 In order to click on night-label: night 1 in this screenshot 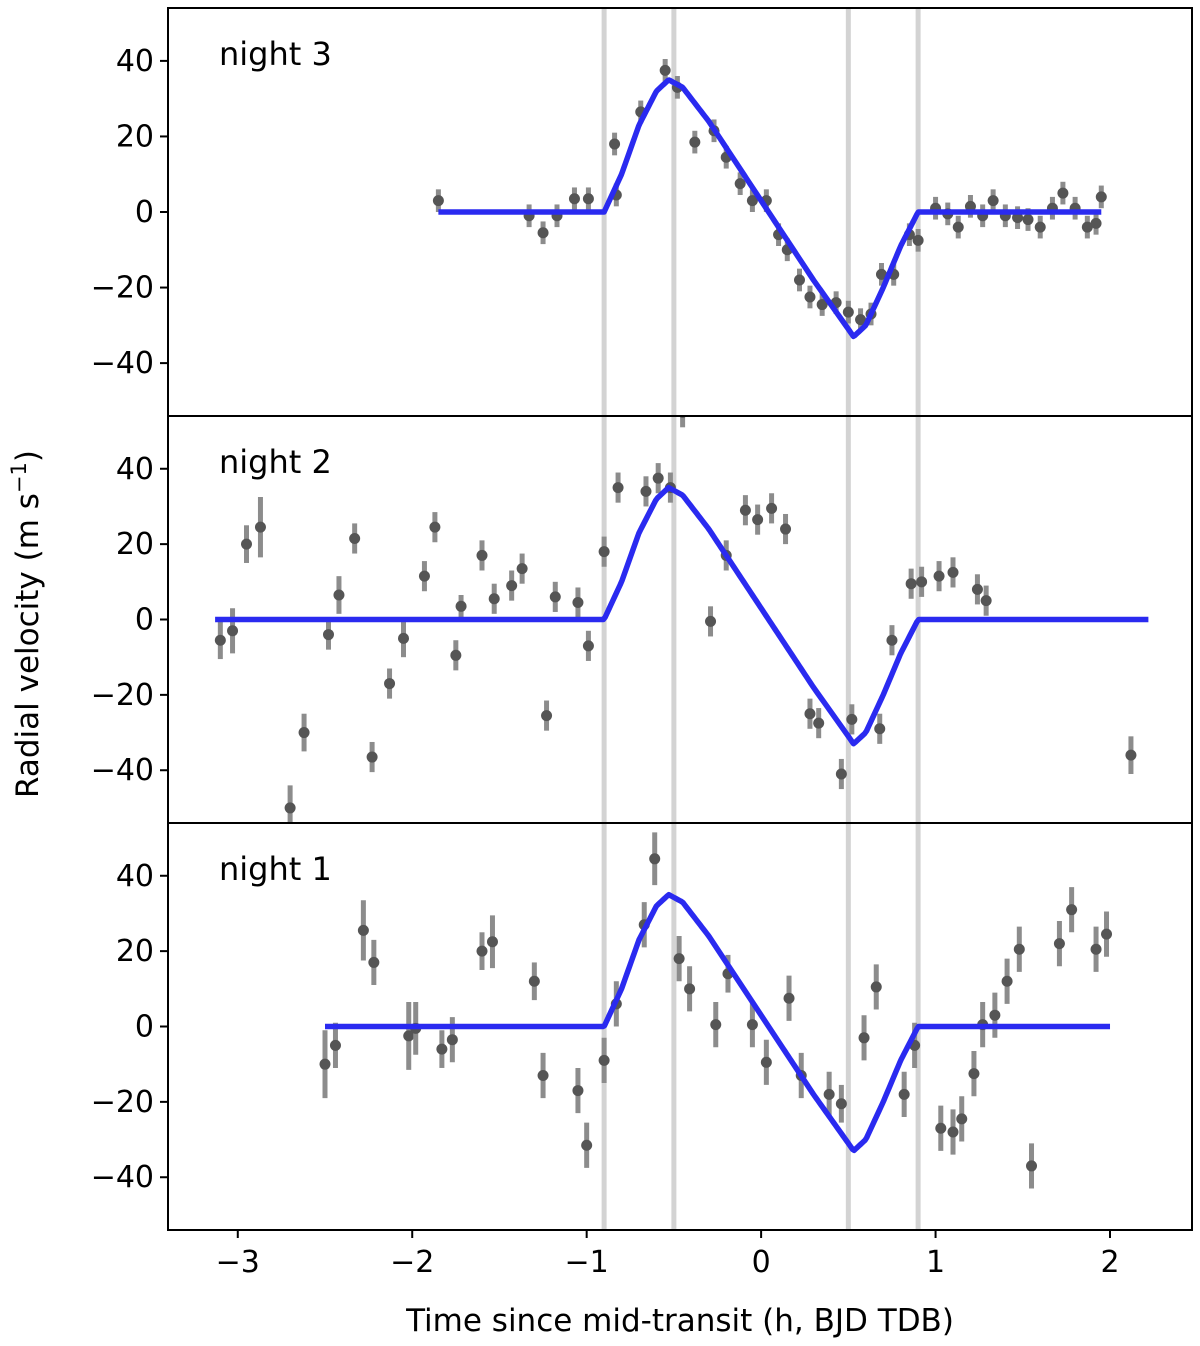, I will do `click(275, 869)`.